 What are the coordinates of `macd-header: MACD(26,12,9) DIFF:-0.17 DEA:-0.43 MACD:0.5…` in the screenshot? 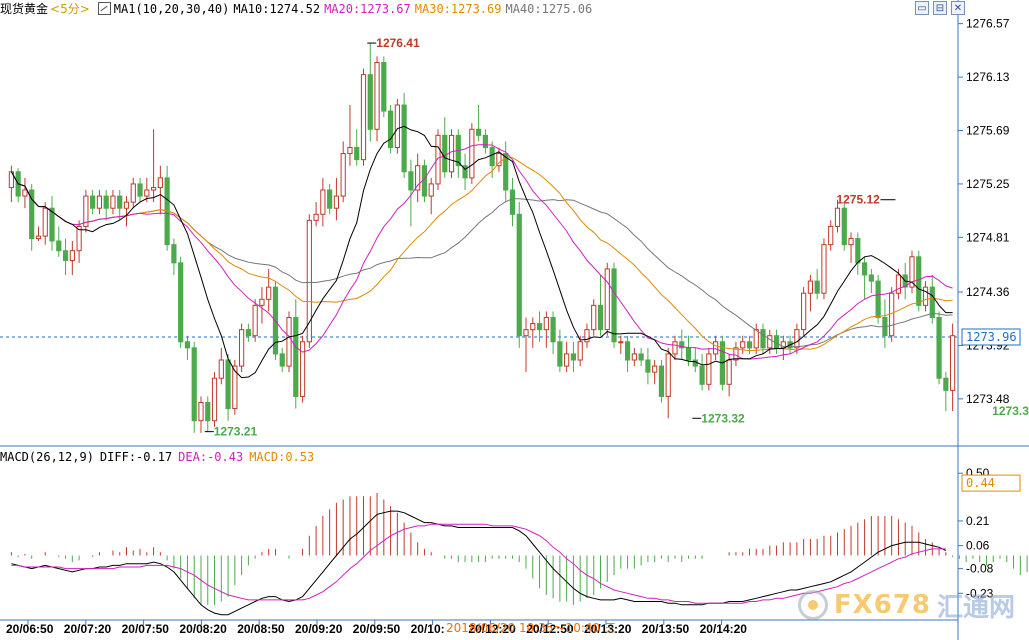 It's located at (160, 458).